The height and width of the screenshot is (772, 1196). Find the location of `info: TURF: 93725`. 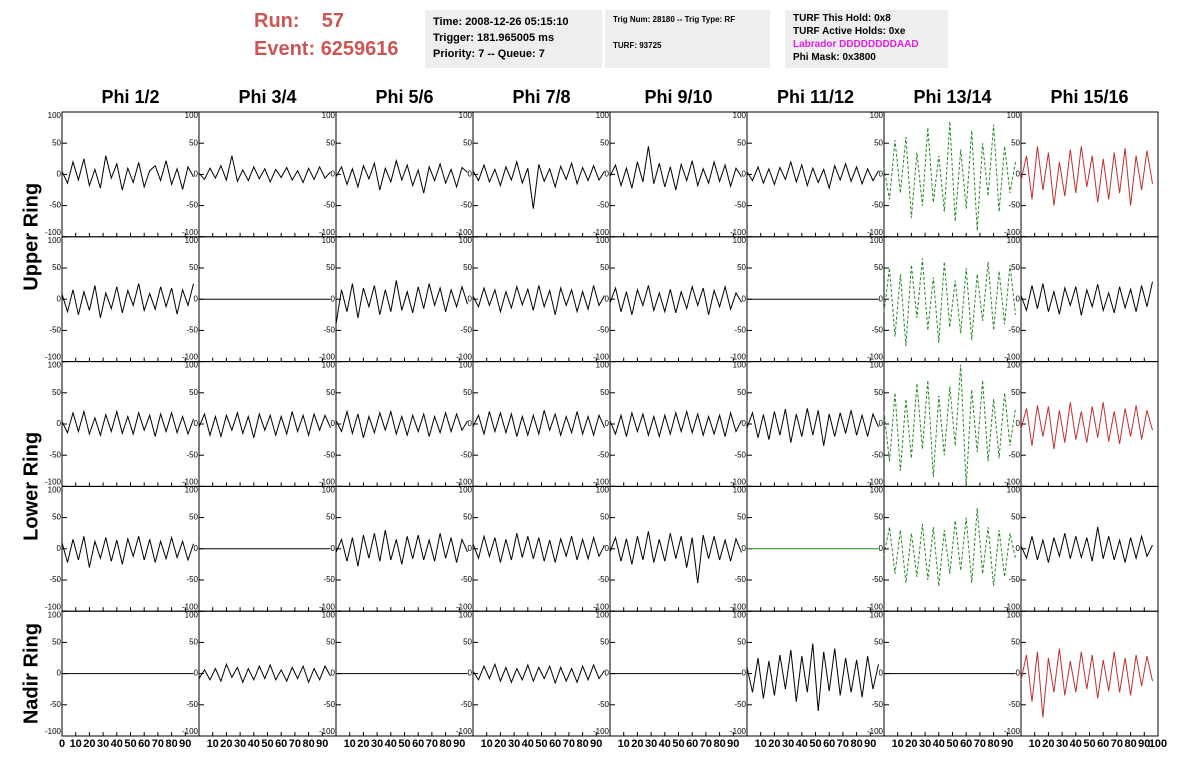

info: TURF: 93725 is located at coordinates (637, 45).